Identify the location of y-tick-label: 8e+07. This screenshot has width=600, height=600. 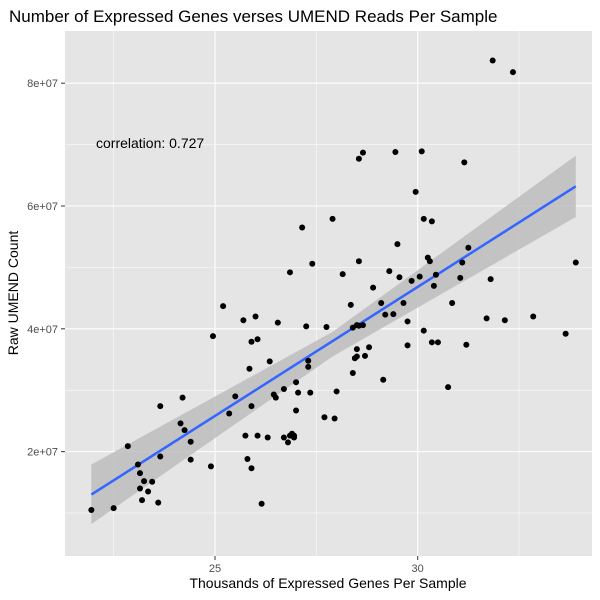
(42, 84).